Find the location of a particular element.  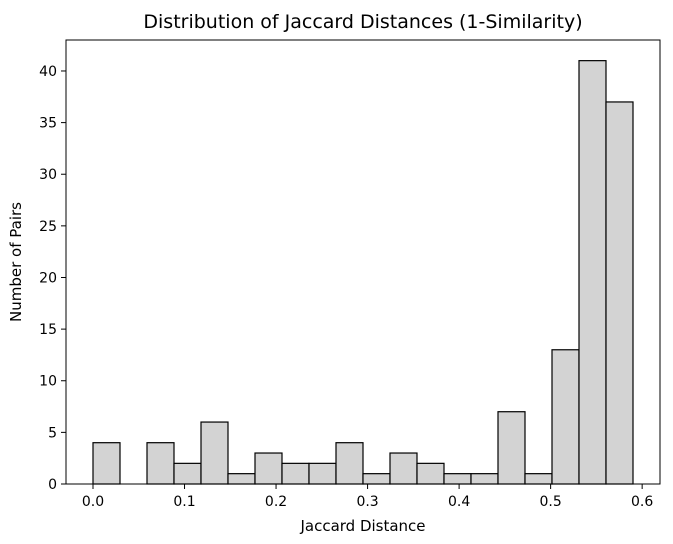

y-tick-label: 30 is located at coordinates (48, 175).